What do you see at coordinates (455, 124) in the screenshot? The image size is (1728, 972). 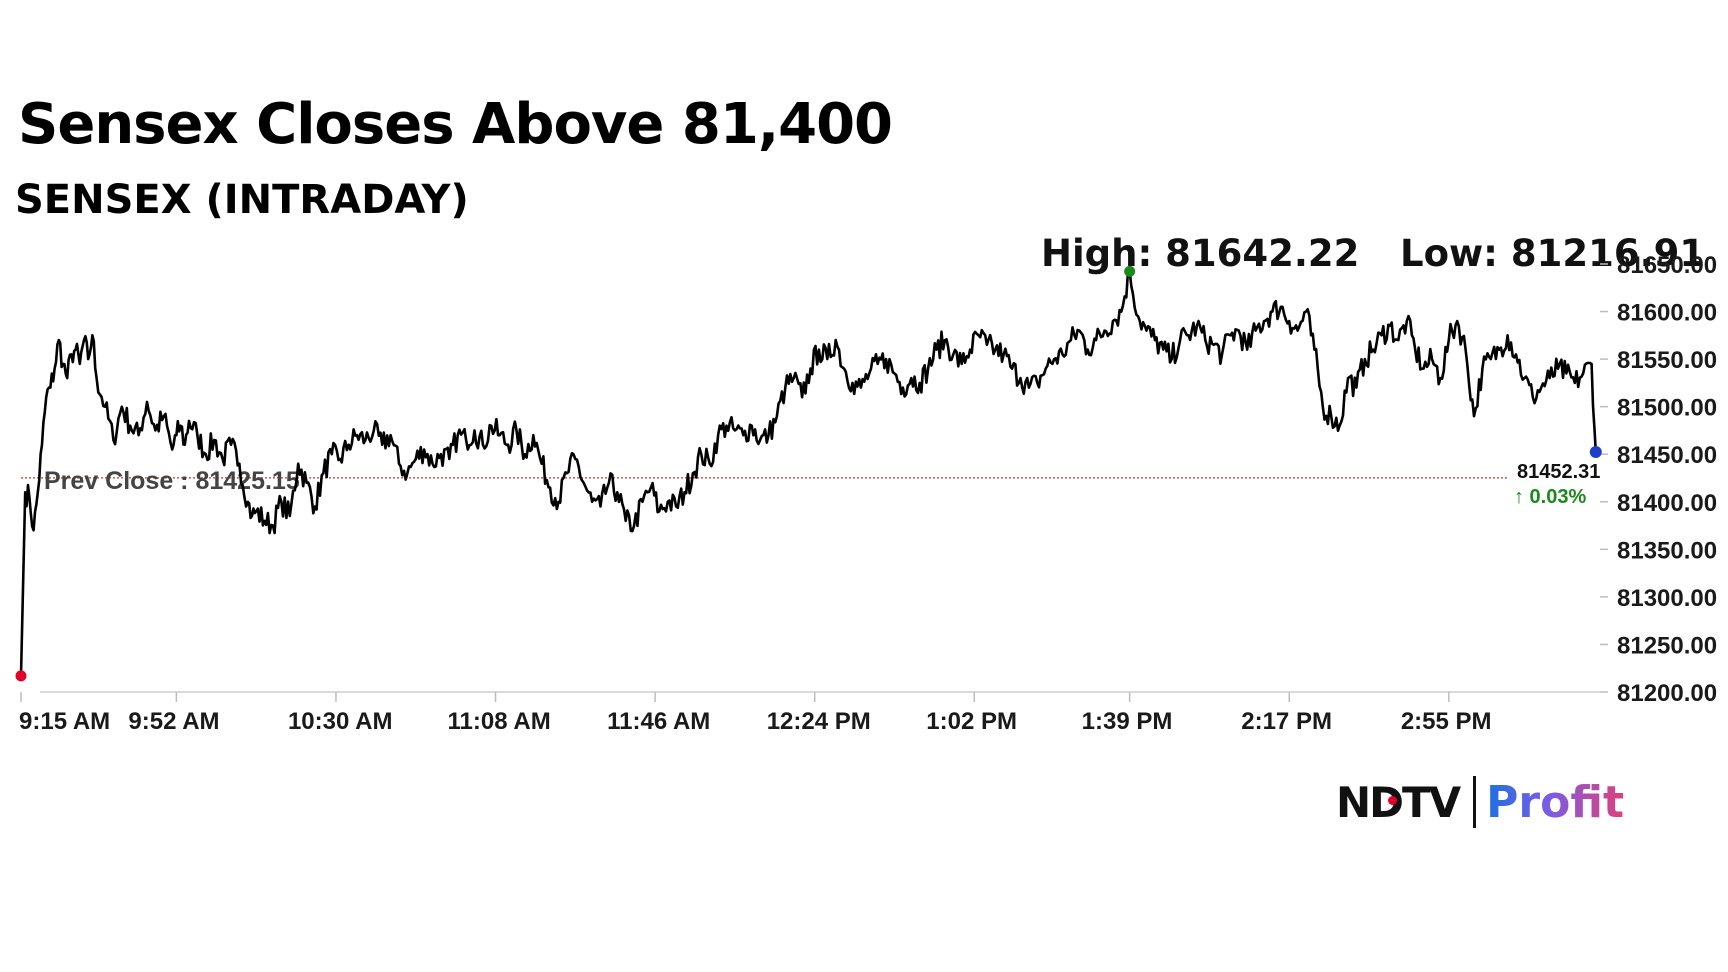 I see `page-title: Sensex Closes Above 81,400` at bounding box center [455, 124].